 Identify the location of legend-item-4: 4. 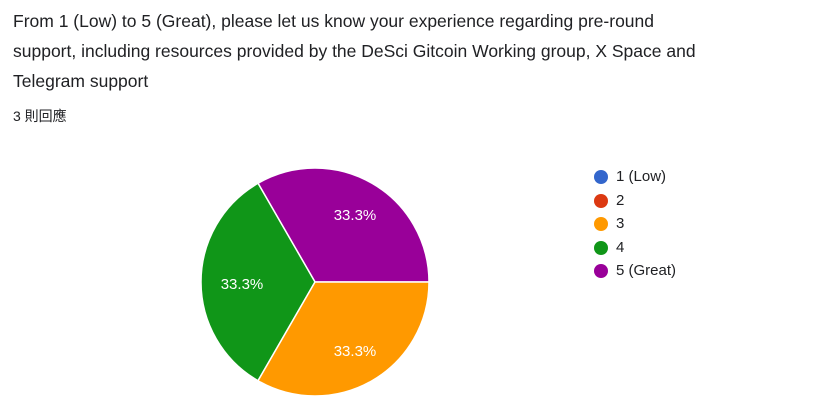
(635, 247).